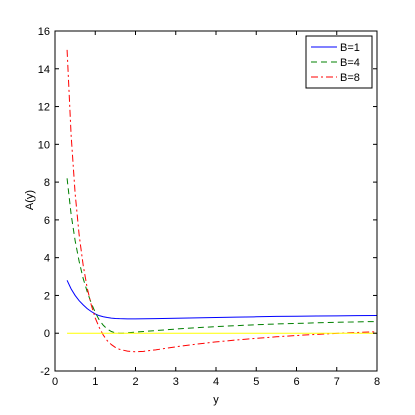 This screenshot has width=415, height=415. I want to click on y-tick-label: 12, so click(44, 108).